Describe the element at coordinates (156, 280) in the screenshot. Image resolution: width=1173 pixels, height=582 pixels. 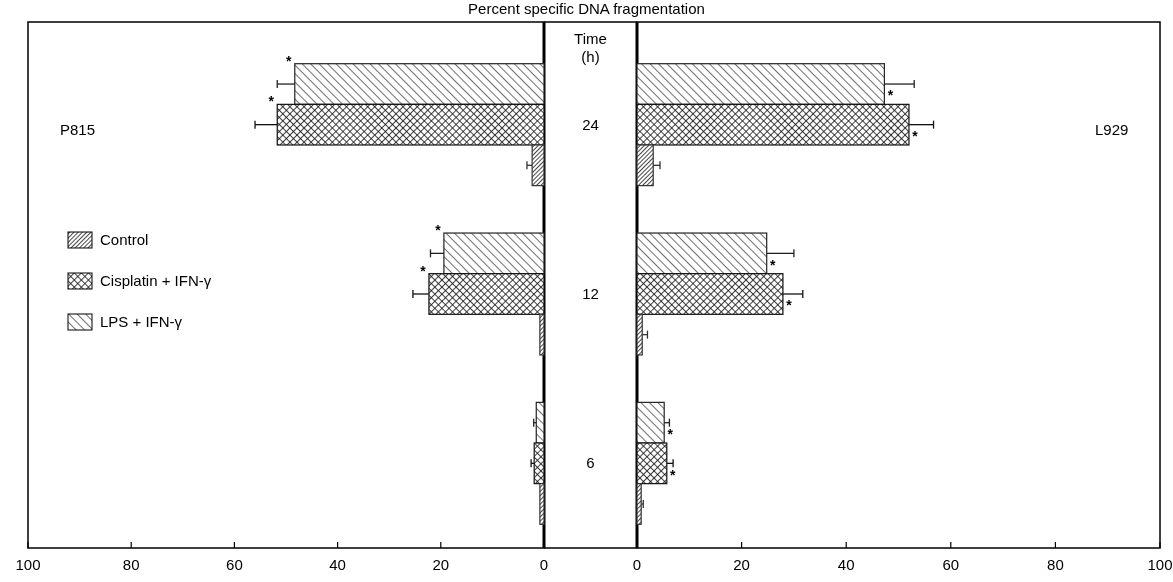
I see `legend-label: Cisplatin + IFN-γ` at that location.